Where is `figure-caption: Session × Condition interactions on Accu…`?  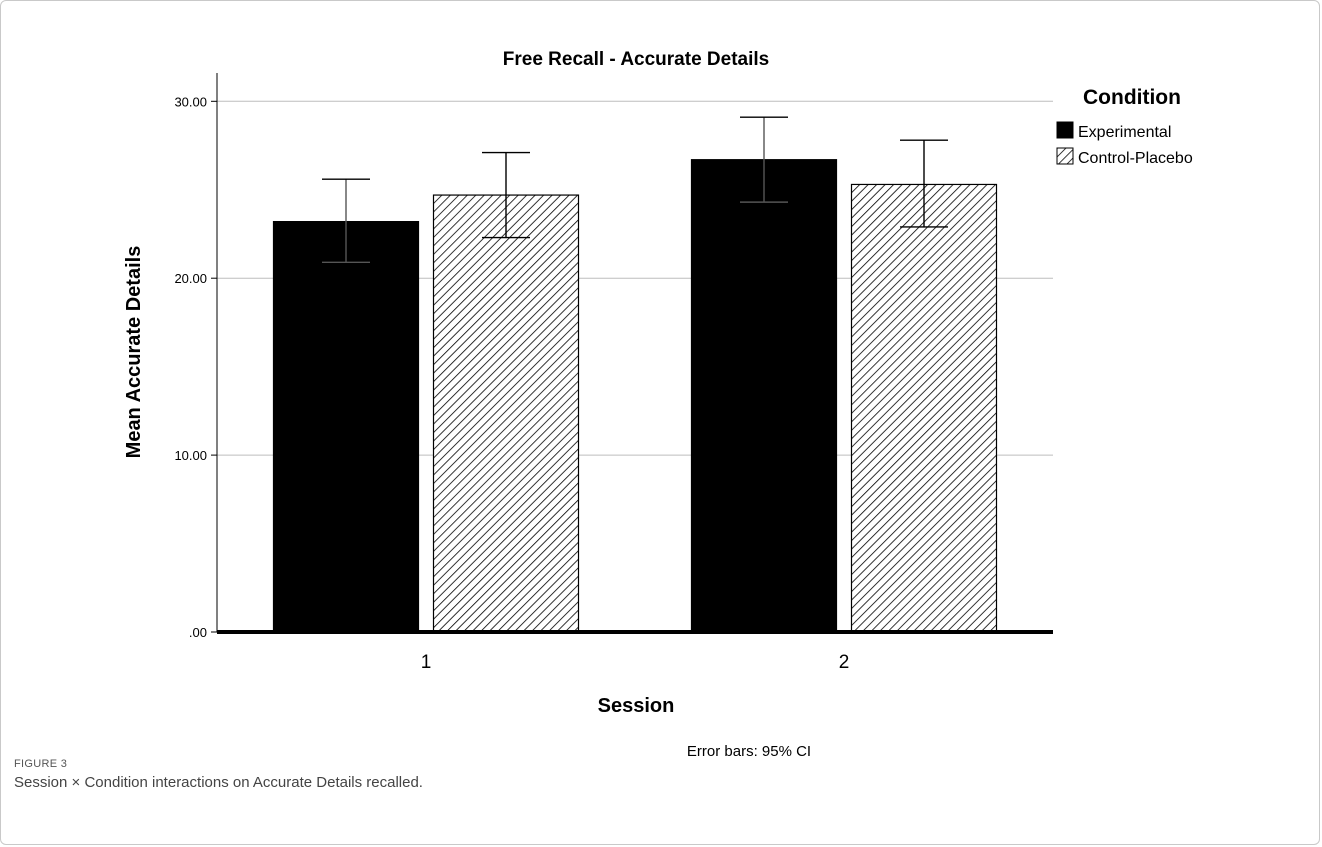
figure-caption: Session × Condition interactions on Accu… is located at coordinates (218, 782).